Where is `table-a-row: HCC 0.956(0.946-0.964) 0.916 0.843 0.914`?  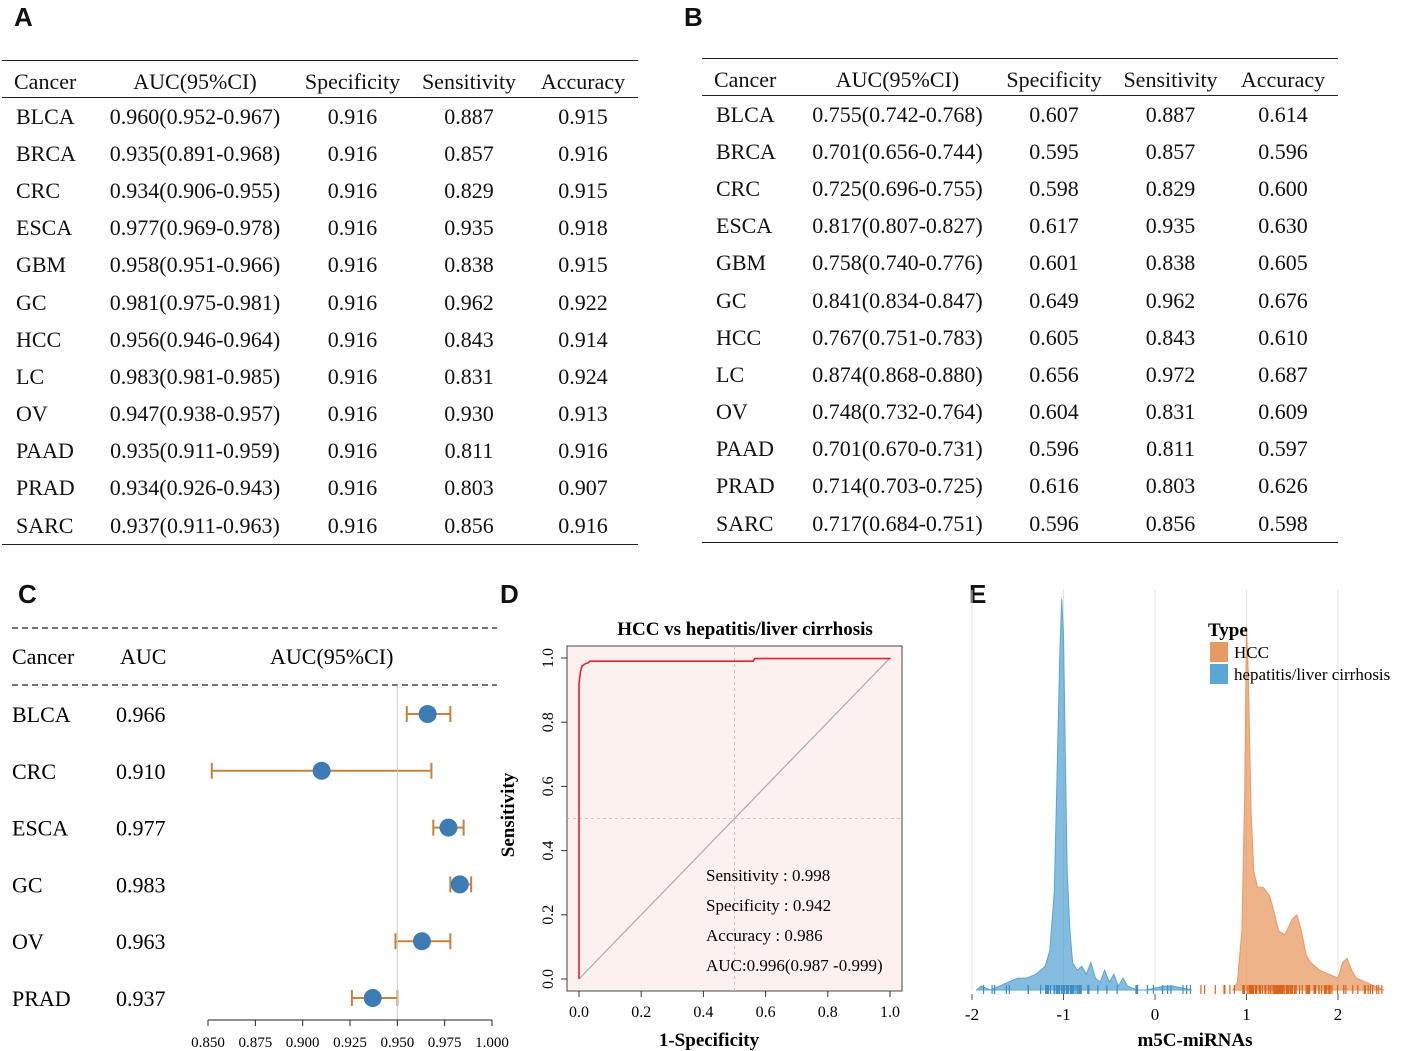
table-a-row: HCC 0.956(0.946-0.964) 0.916 0.843 0.914 is located at coordinates (320, 339).